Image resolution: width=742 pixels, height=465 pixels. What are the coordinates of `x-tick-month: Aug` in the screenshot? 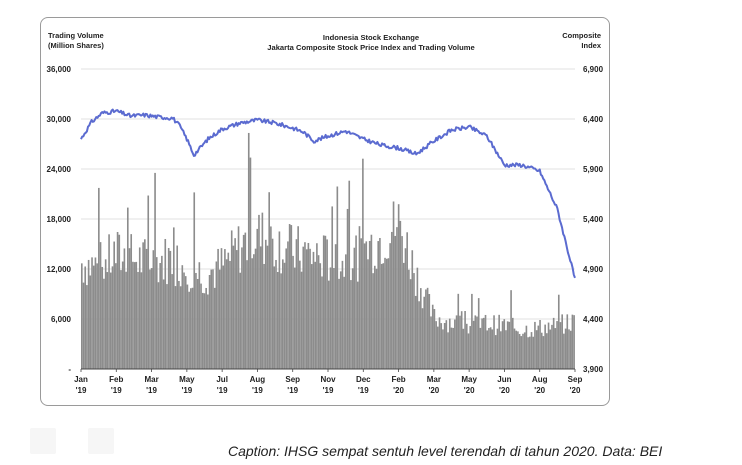 It's located at (540, 379).